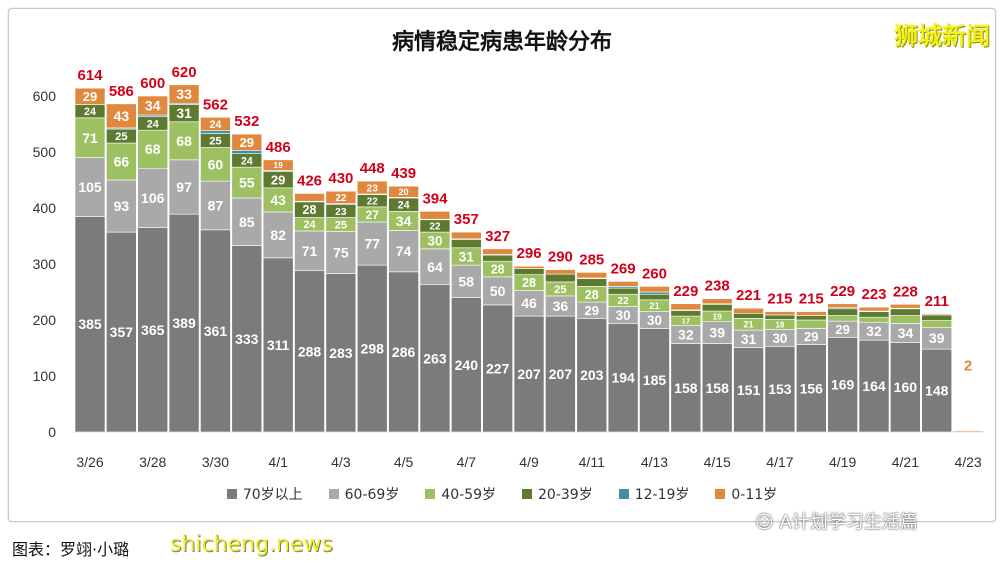 This screenshot has height=565, width=1004. What do you see at coordinates (373, 188) in the screenshot?
I see `segment-label: 23` at bounding box center [373, 188].